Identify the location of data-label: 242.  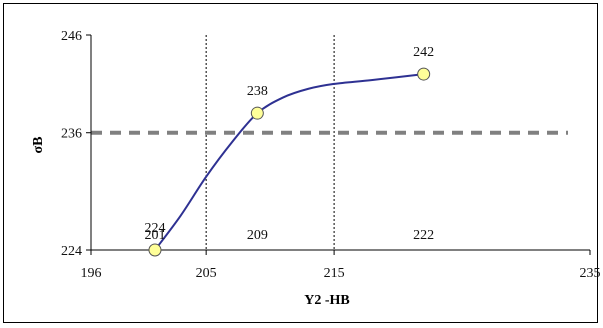
(423, 52).